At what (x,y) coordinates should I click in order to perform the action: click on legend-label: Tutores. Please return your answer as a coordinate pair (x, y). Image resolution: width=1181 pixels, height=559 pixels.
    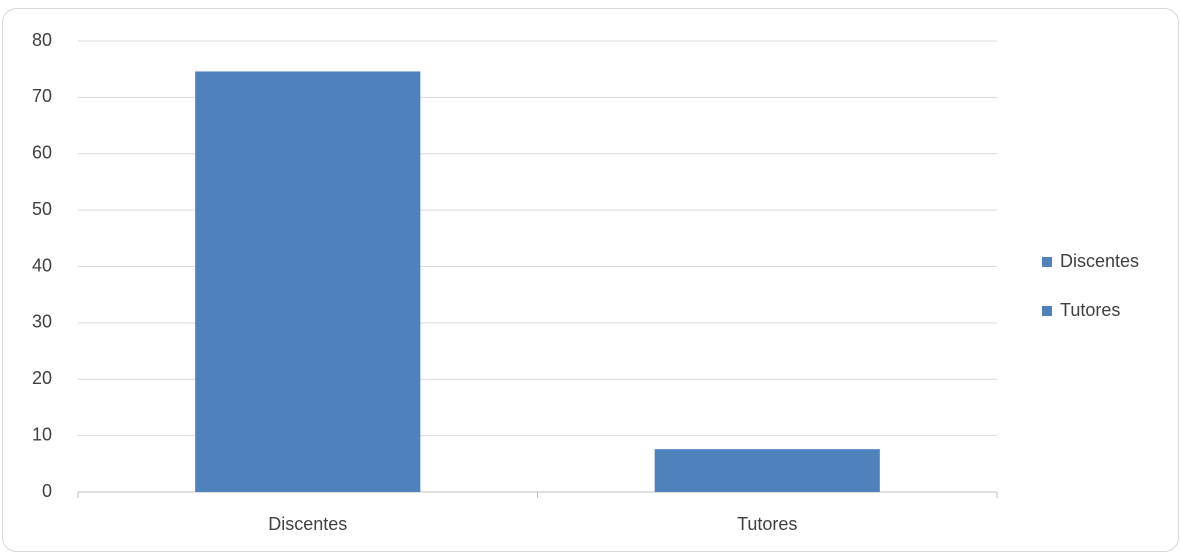
    Looking at the image, I should click on (1090, 310).